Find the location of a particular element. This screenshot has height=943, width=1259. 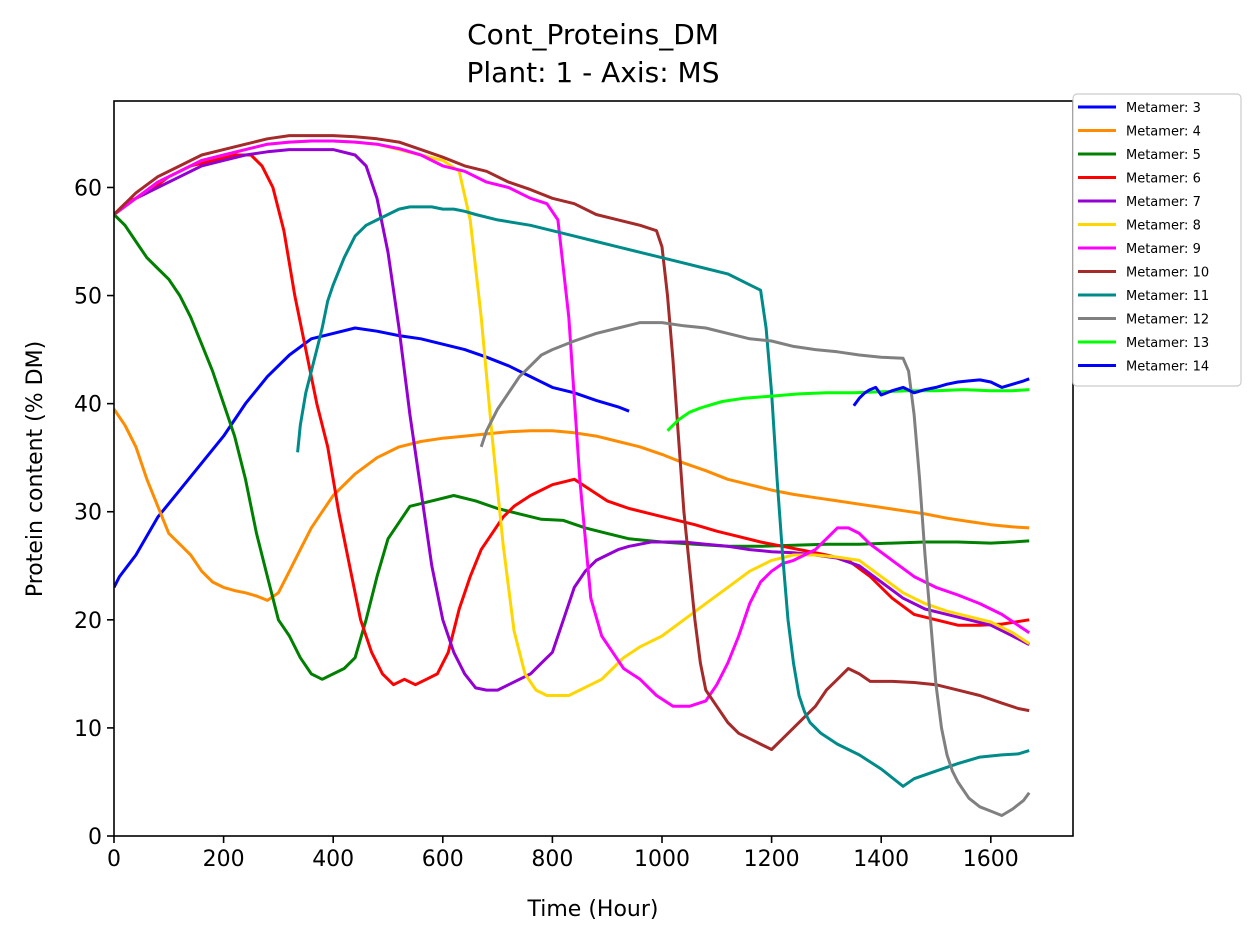

legend-label: Metamer: 11 is located at coordinates (1167, 296).